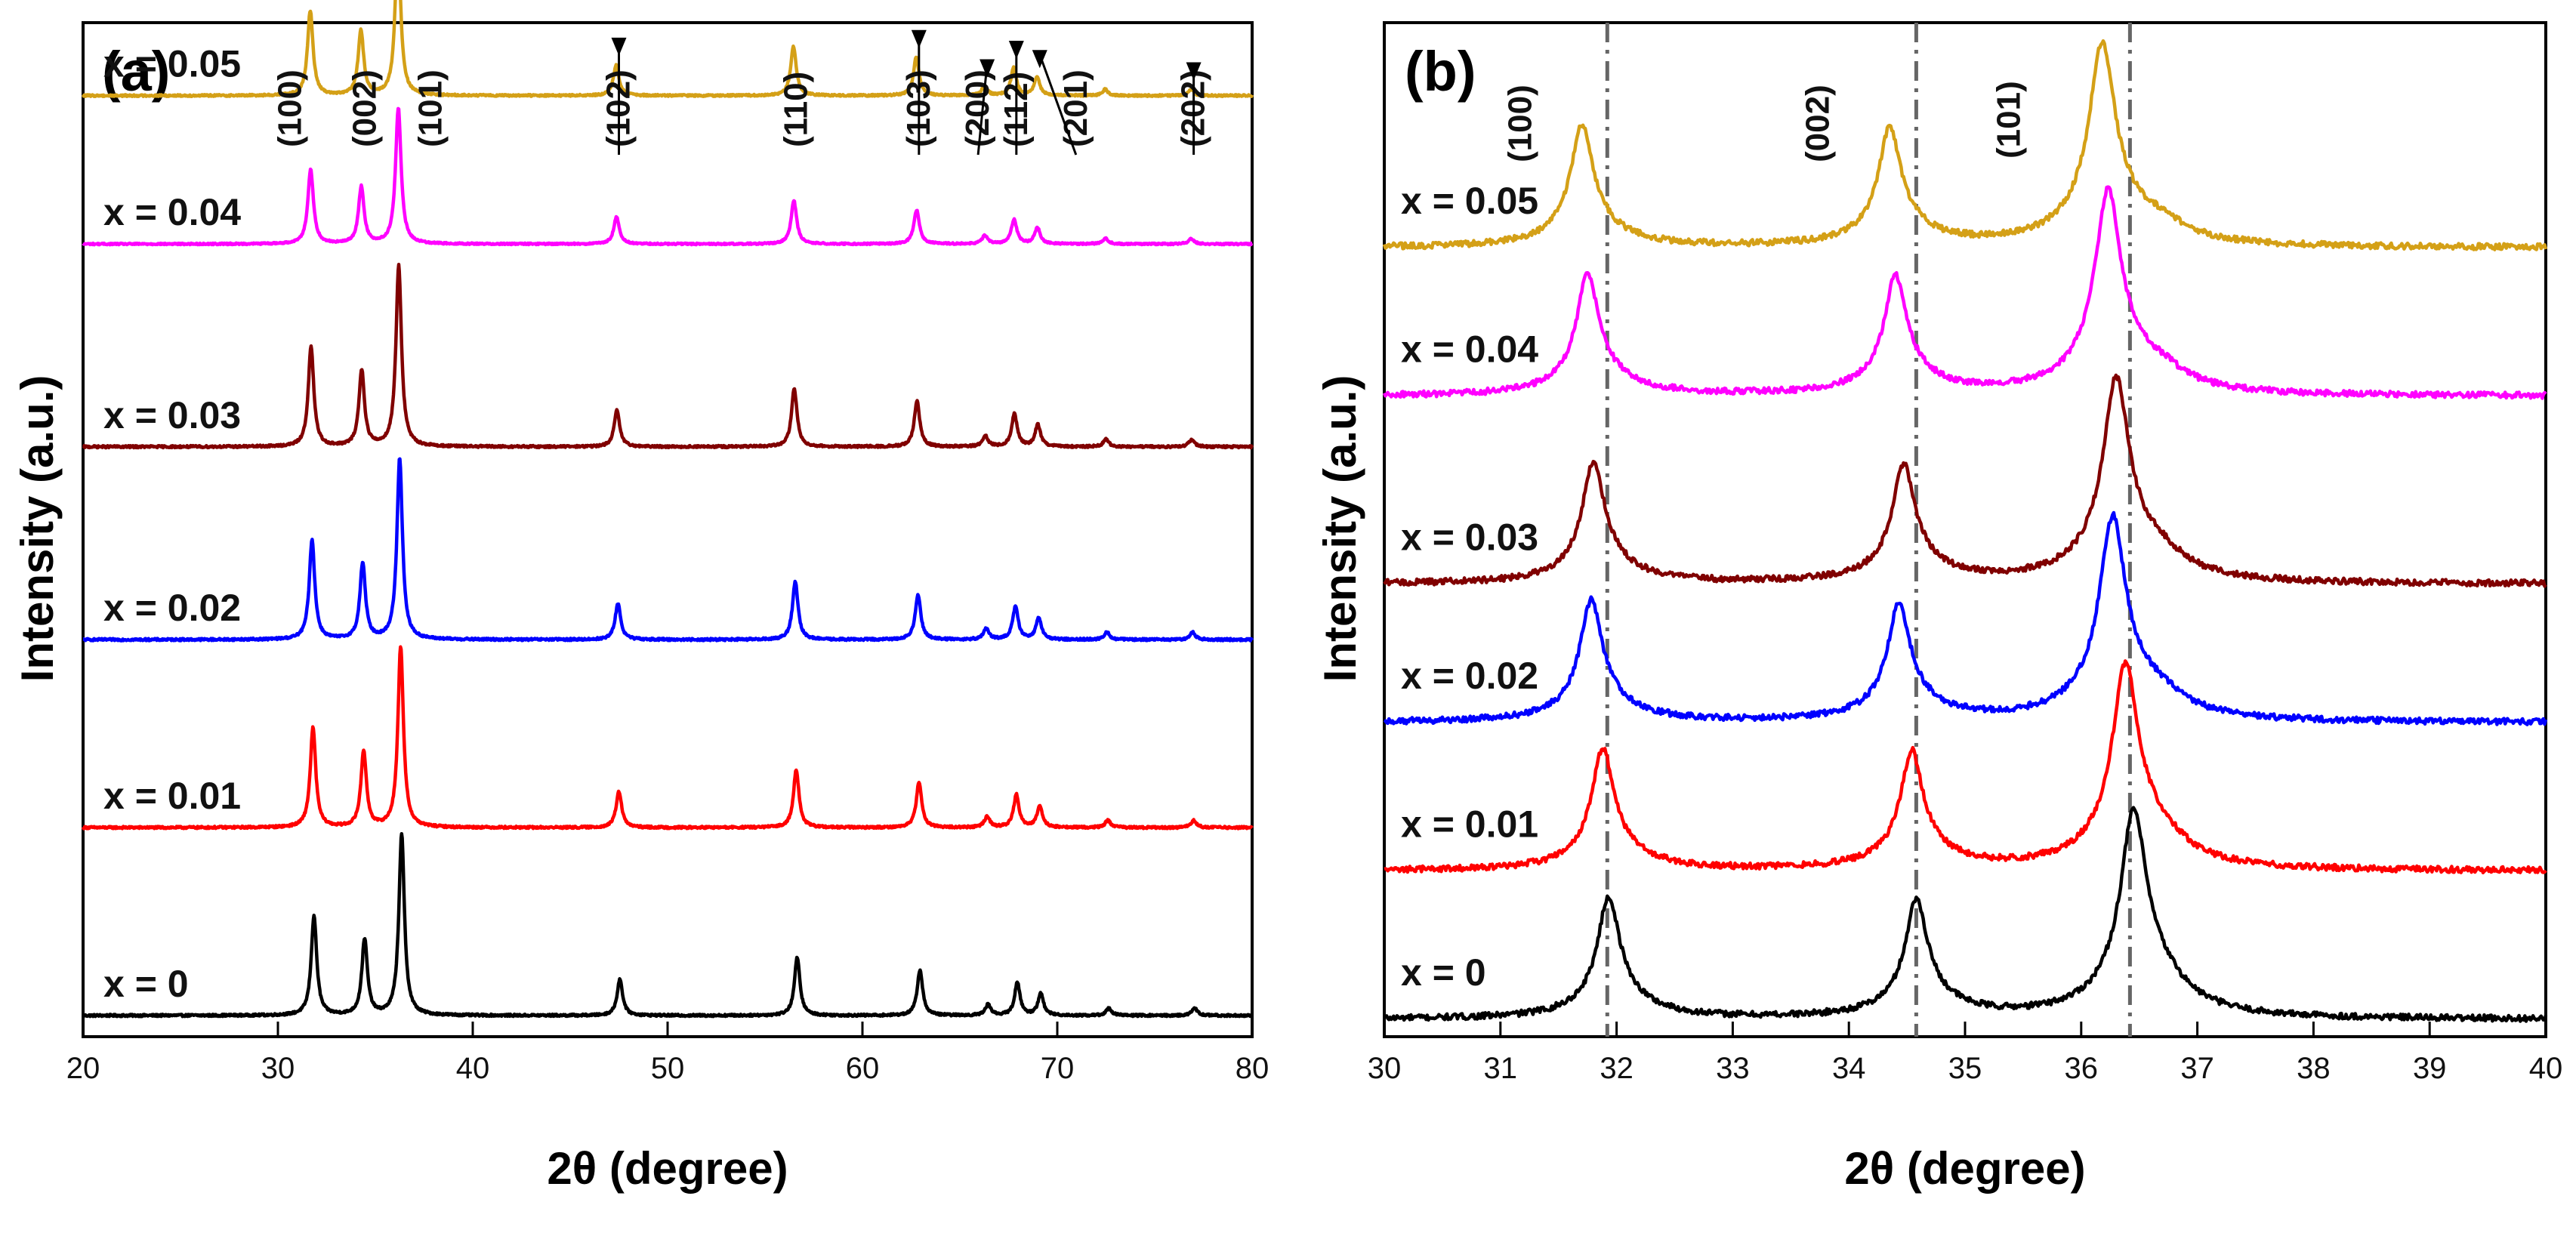 The image size is (2576, 1233). I want to click on peak-hkl-label: (201), so click(1075, 108).